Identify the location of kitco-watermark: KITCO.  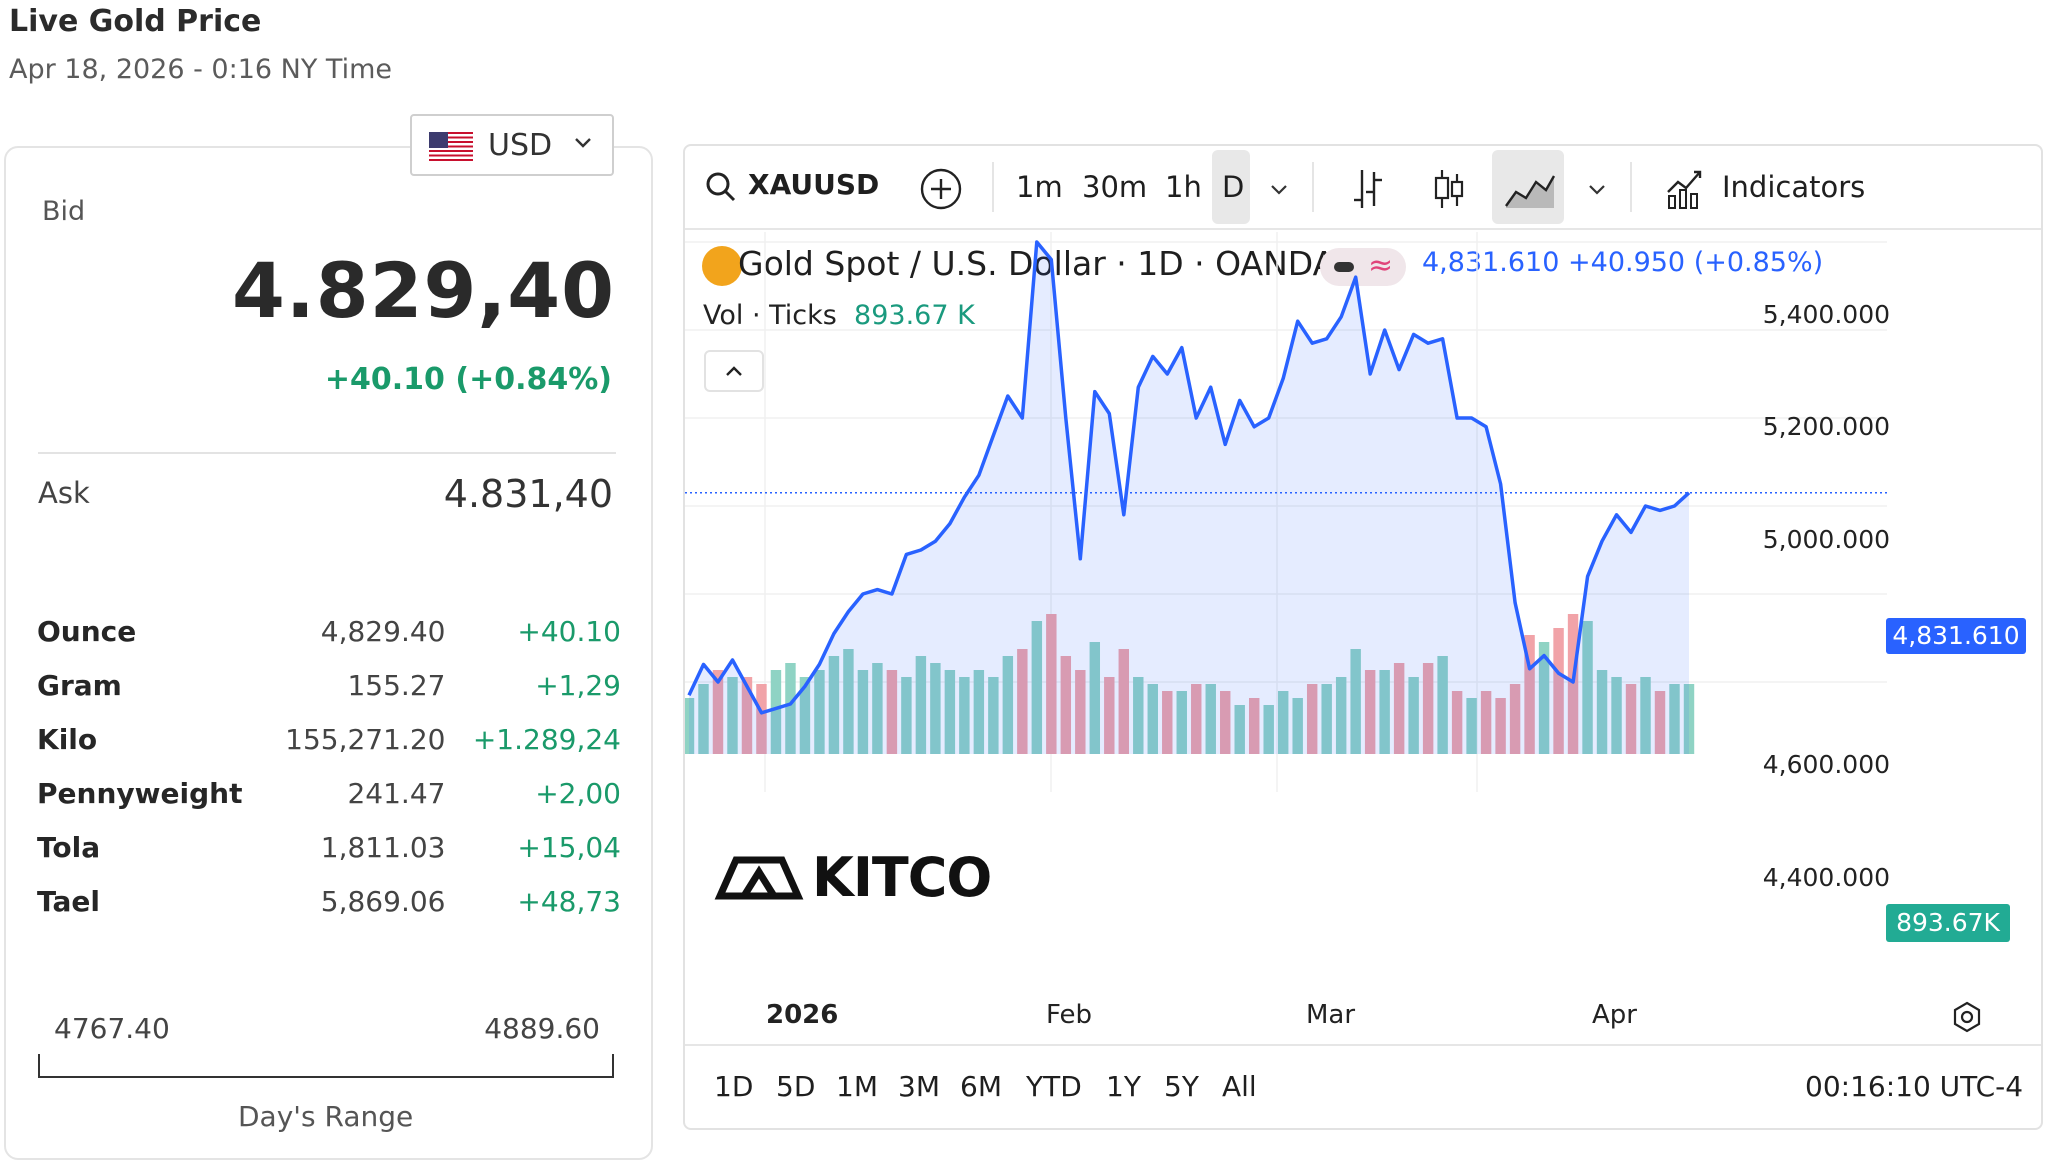
(902, 877).